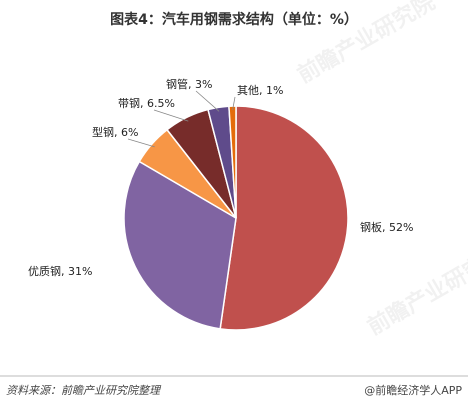  What do you see at coordinates (413, 390) in the screenshot?
I see `brand: @前瞻经济学人APP` at bounding box center [413, 390].